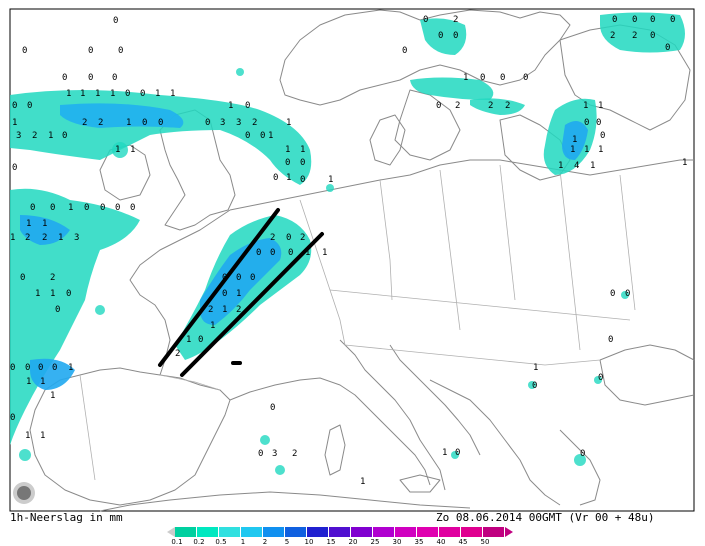 The height and width of the screenshot is (546, 705). Describe the element at coordinates (397, 542) in the screenshot. I see `legend-label: 30` at that location.